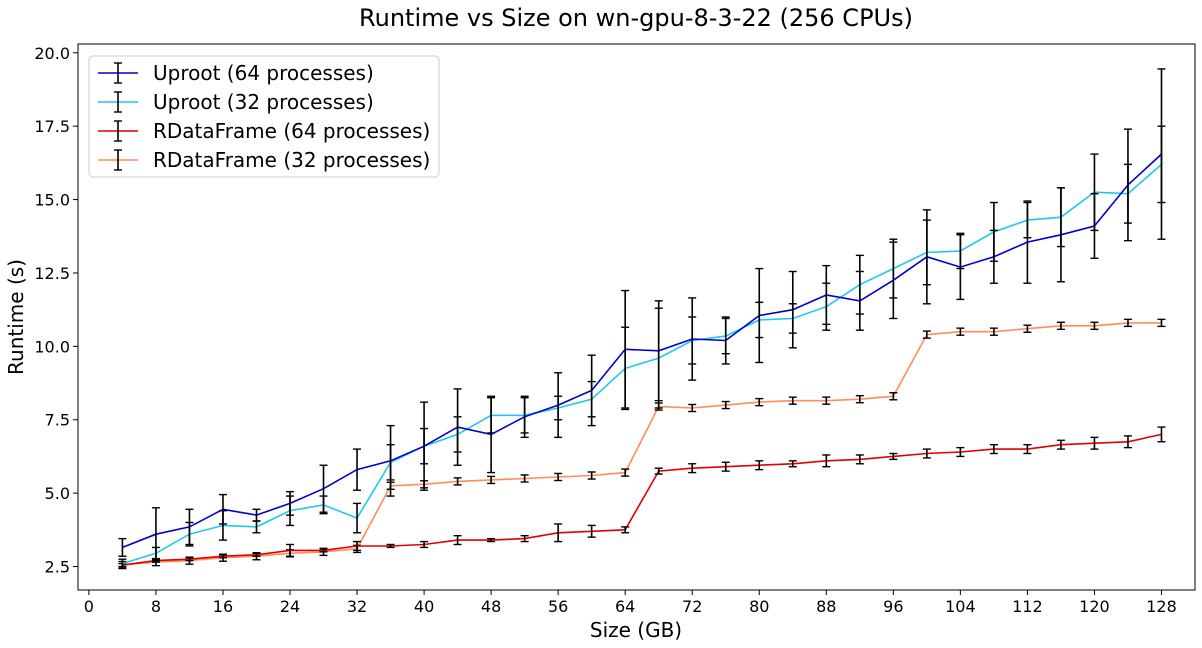 Image resolution: width=1202 pixels, height=648 pixels. What do you see at coordinates (491, 606) in the screenshot?
I see `x-tick-label: 48` at bounding box center [491, 606].